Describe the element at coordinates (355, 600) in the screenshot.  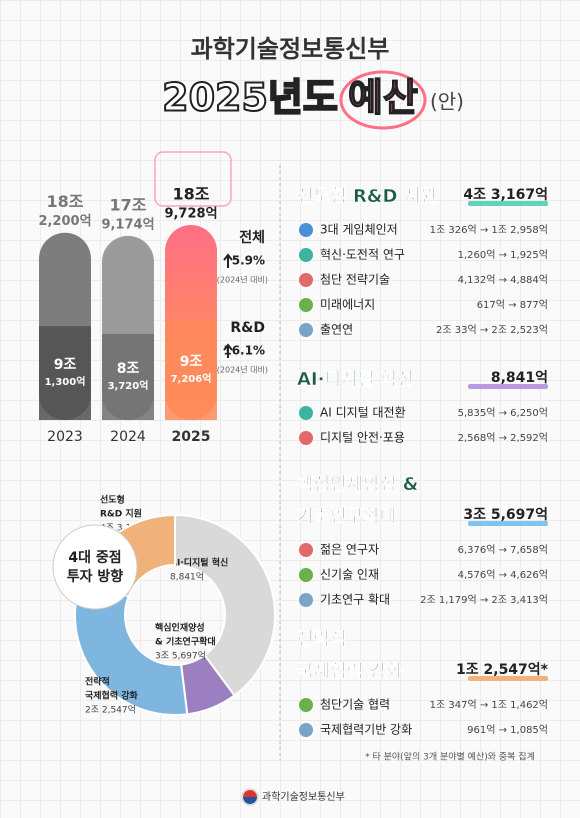
I see `item-name: 기초연구 확대` at that location.